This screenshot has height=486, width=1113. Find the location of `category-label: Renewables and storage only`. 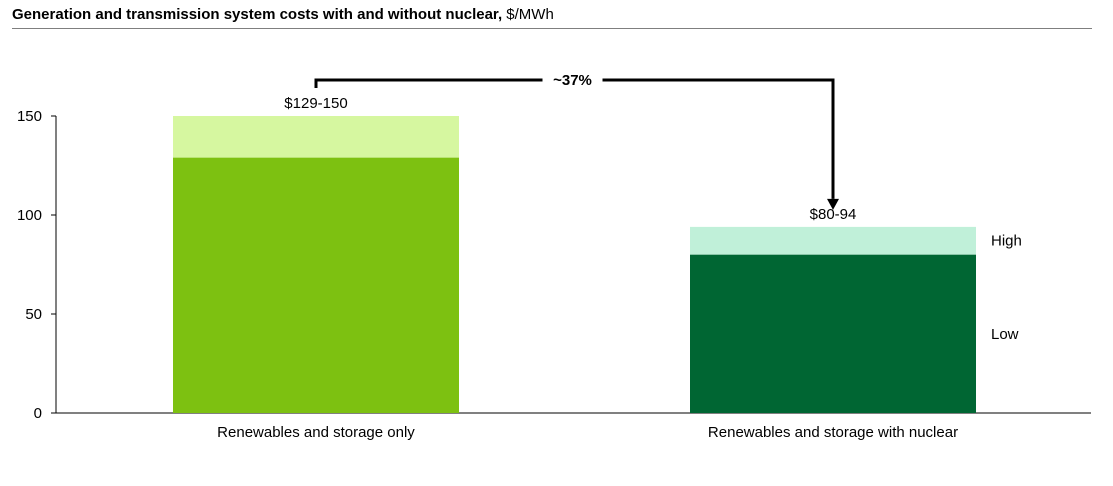

category-label: Renewables and storage only is located at coordinates (316, 432).